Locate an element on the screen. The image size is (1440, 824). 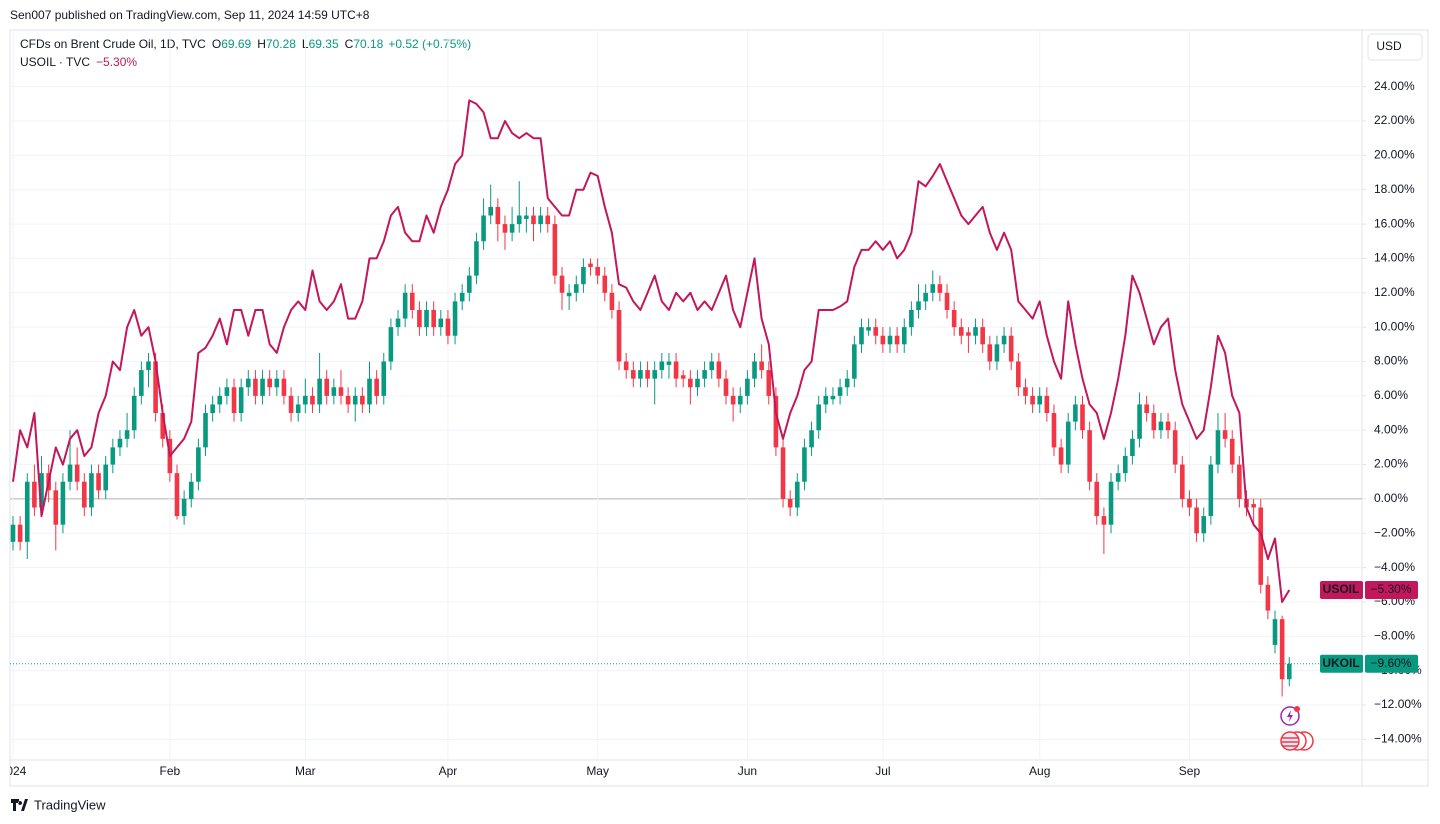
currency-button is located at coordinates (1395, 47).